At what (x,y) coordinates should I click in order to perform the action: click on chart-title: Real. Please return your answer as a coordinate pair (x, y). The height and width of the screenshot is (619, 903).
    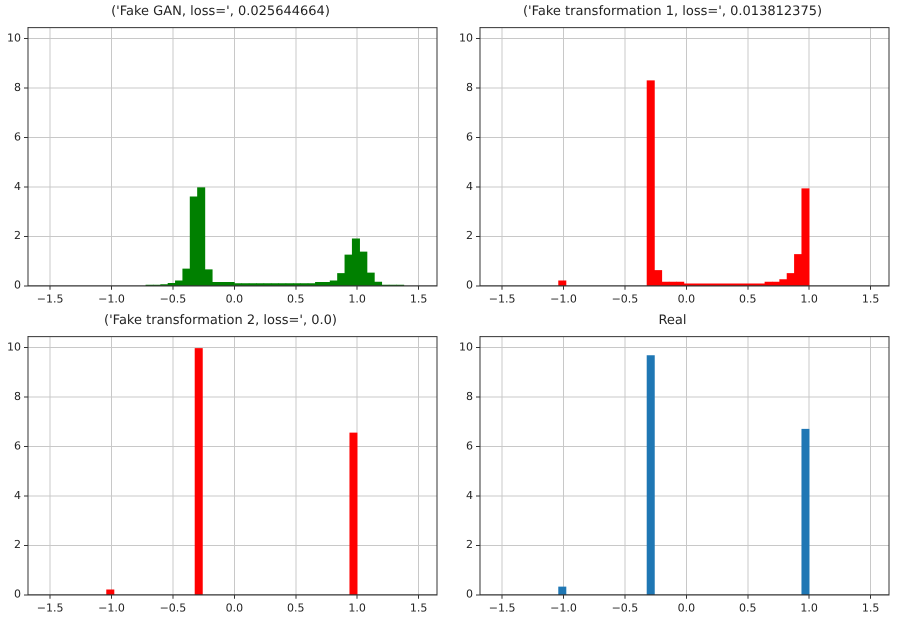
    Looking at the image, I should click on (672, 320).